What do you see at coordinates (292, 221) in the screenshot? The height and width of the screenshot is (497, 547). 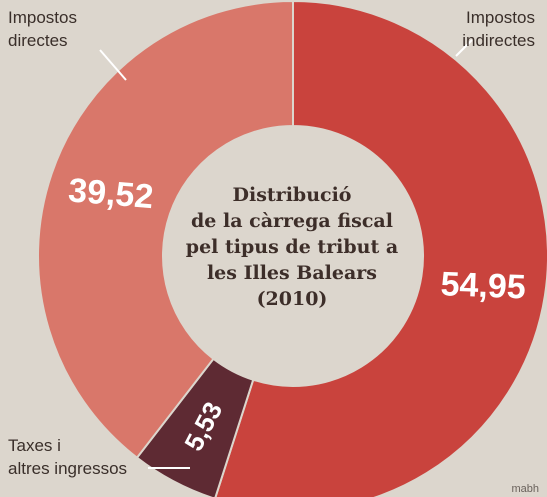 I see `title-line: de la càrrega fiscal` at bounding box center [292, 221].